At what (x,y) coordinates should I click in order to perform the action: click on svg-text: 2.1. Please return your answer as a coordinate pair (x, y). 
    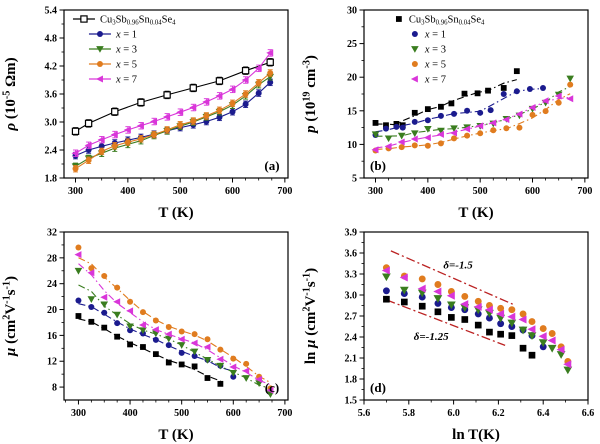
    Looking at the image, I should click on (351, 359).